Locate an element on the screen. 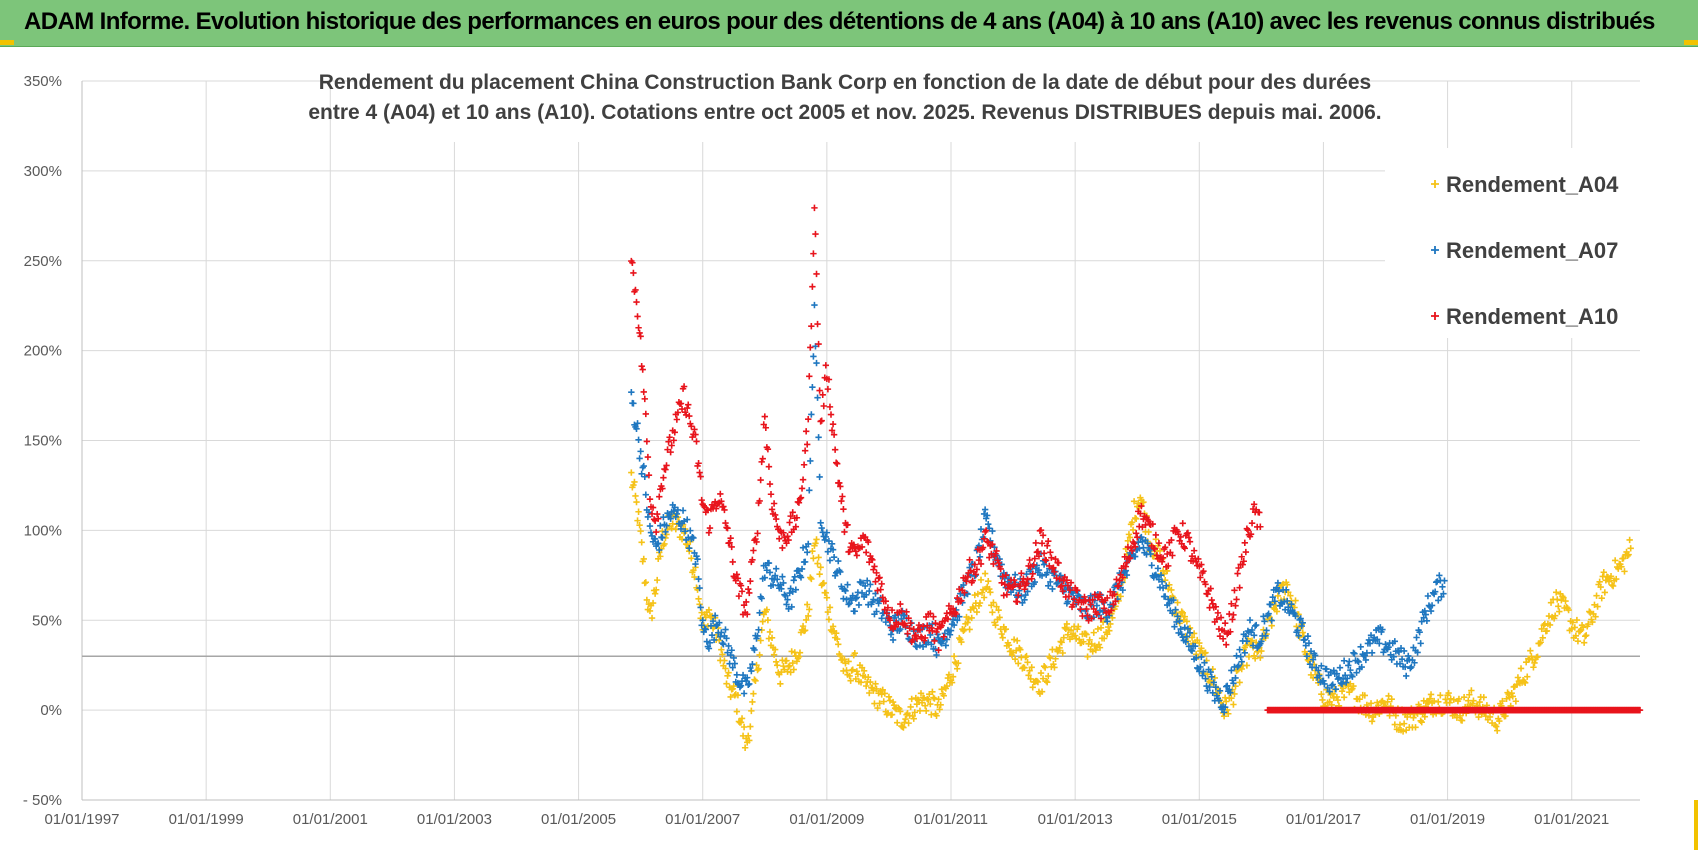 Image resolution: width=1698 pixels, height=857 pixels. x-tick-label: 01/01/2019 is located at coordinates (1447, 819).